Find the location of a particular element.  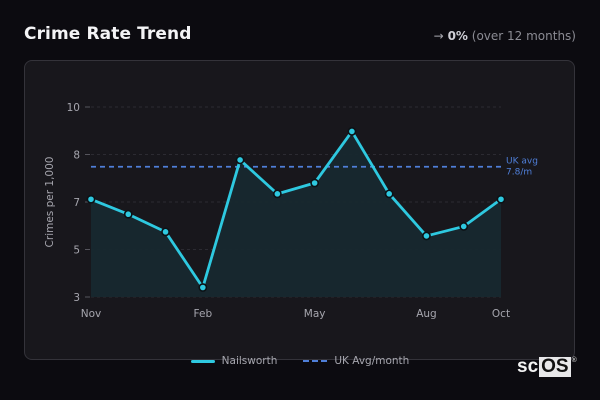

trend-value: 0% is located at coordinates (457, 36).